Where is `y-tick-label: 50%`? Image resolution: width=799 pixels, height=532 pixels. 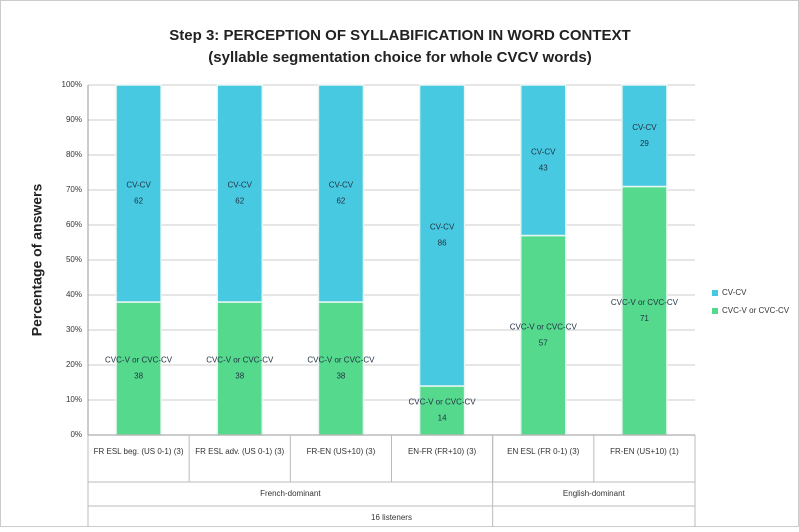 y-tick-label: 50% is located at coordinates (74, 259).